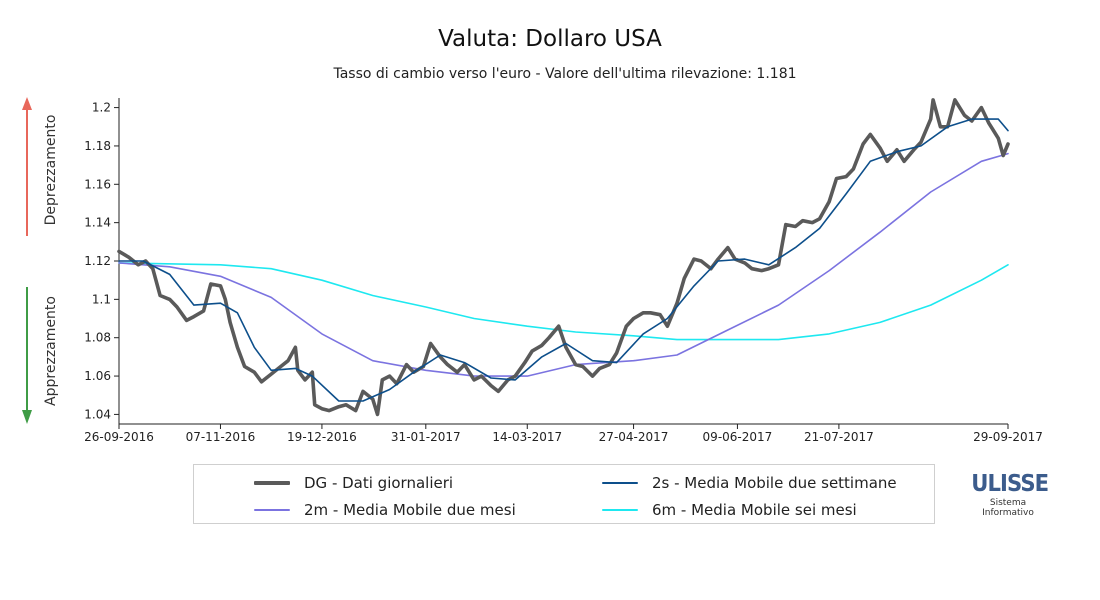  Describe the element at coordinates (27, 103) in the screenshot. I see `depreciation-arrow-head` at that location.